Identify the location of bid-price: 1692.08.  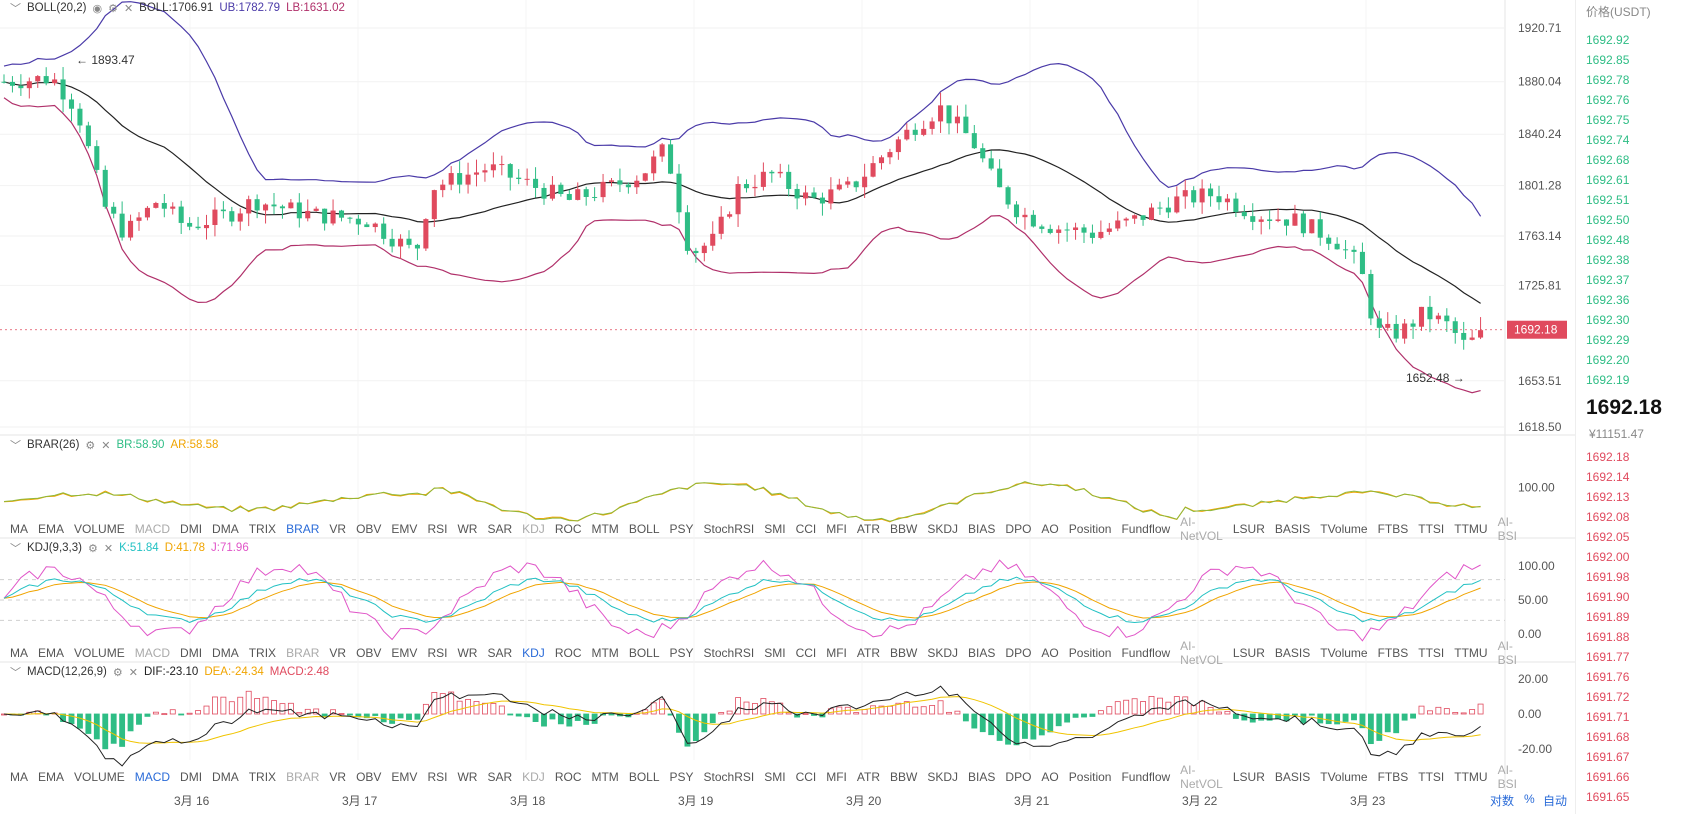
(1608, 517).